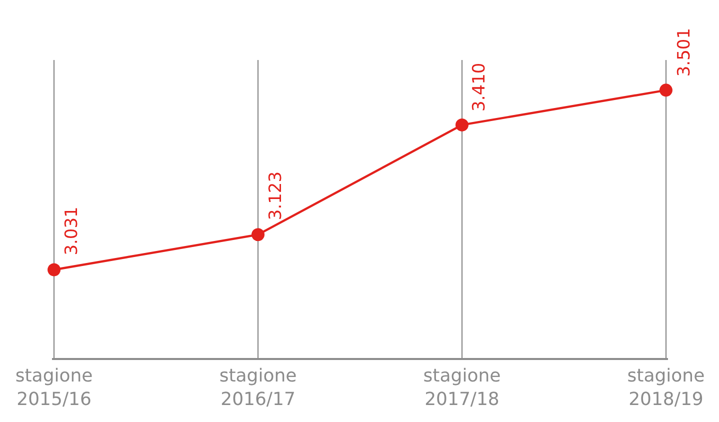 The image size is (719, 422). What do you see at coordinates (684, 52) in the screenshot?
I see `data-label: 3.501` at bounding box center [684, 52].